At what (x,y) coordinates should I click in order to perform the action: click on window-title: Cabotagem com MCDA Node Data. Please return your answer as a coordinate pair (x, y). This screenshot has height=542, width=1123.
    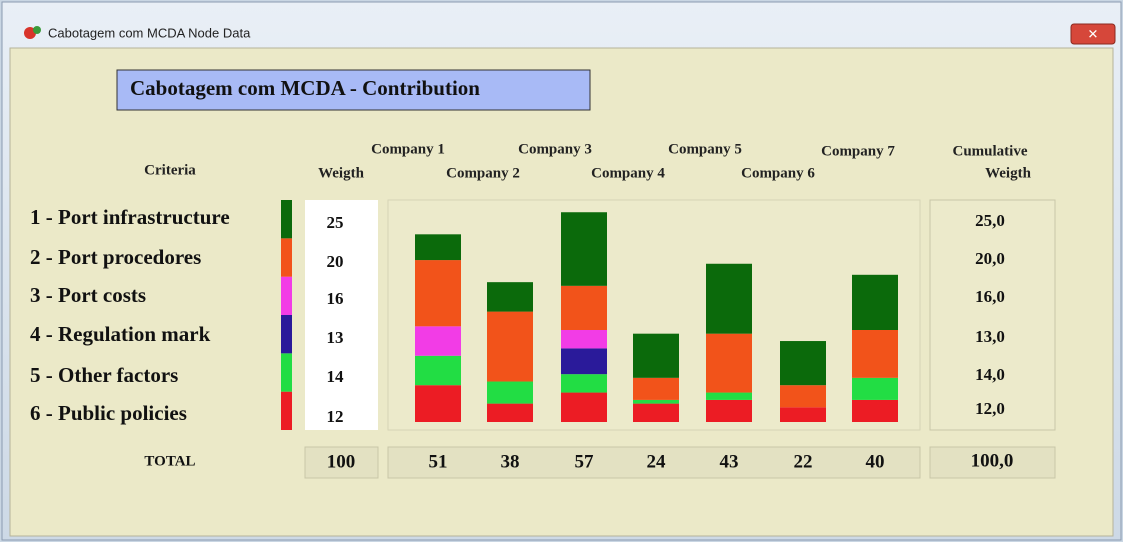
    Looking at the image, I should click on (149, 32).